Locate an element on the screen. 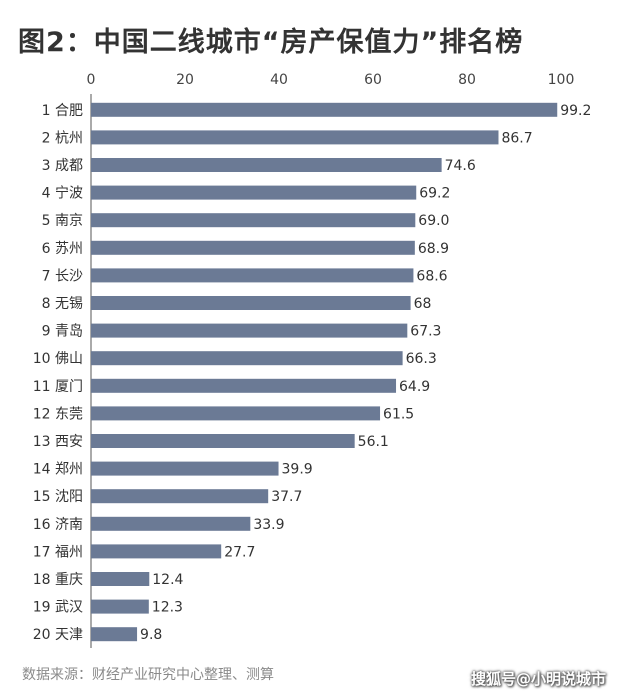 This screenshot has width=629, height=696. value-label: 86.7 is located at coordinates (516, 138).